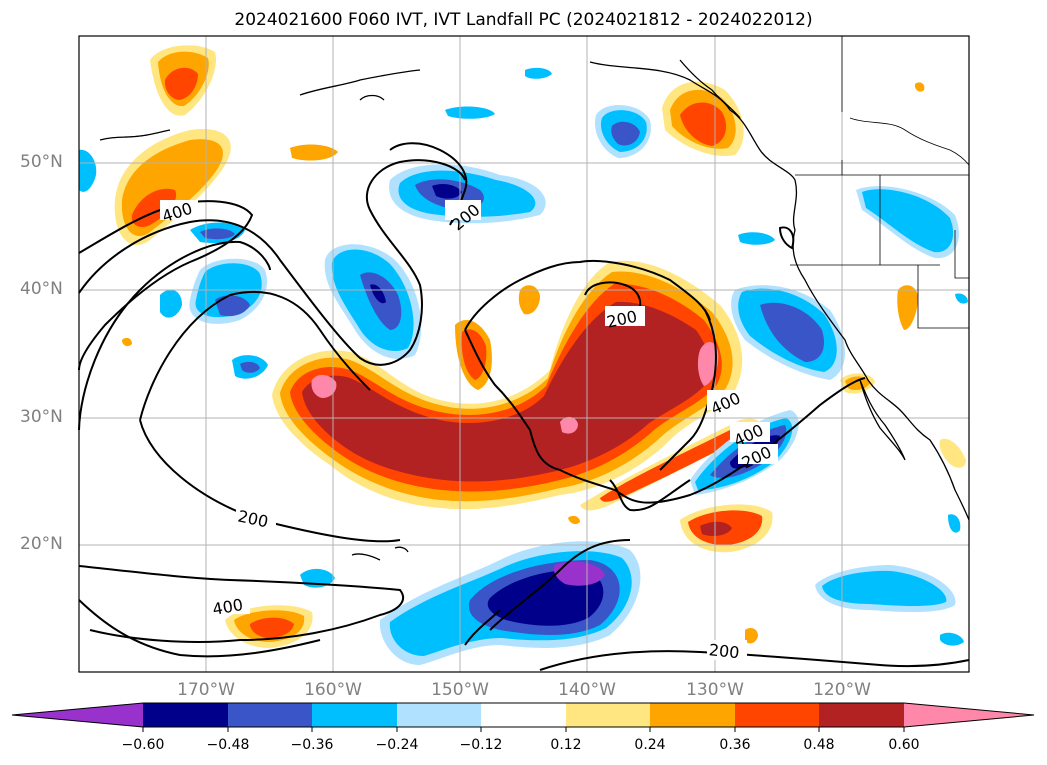 This screenshot has height=765, width=1047. What do you see at coordinates (880, 182) in the screenshot?
I see `political-borders` at bounding box center [880, 182].